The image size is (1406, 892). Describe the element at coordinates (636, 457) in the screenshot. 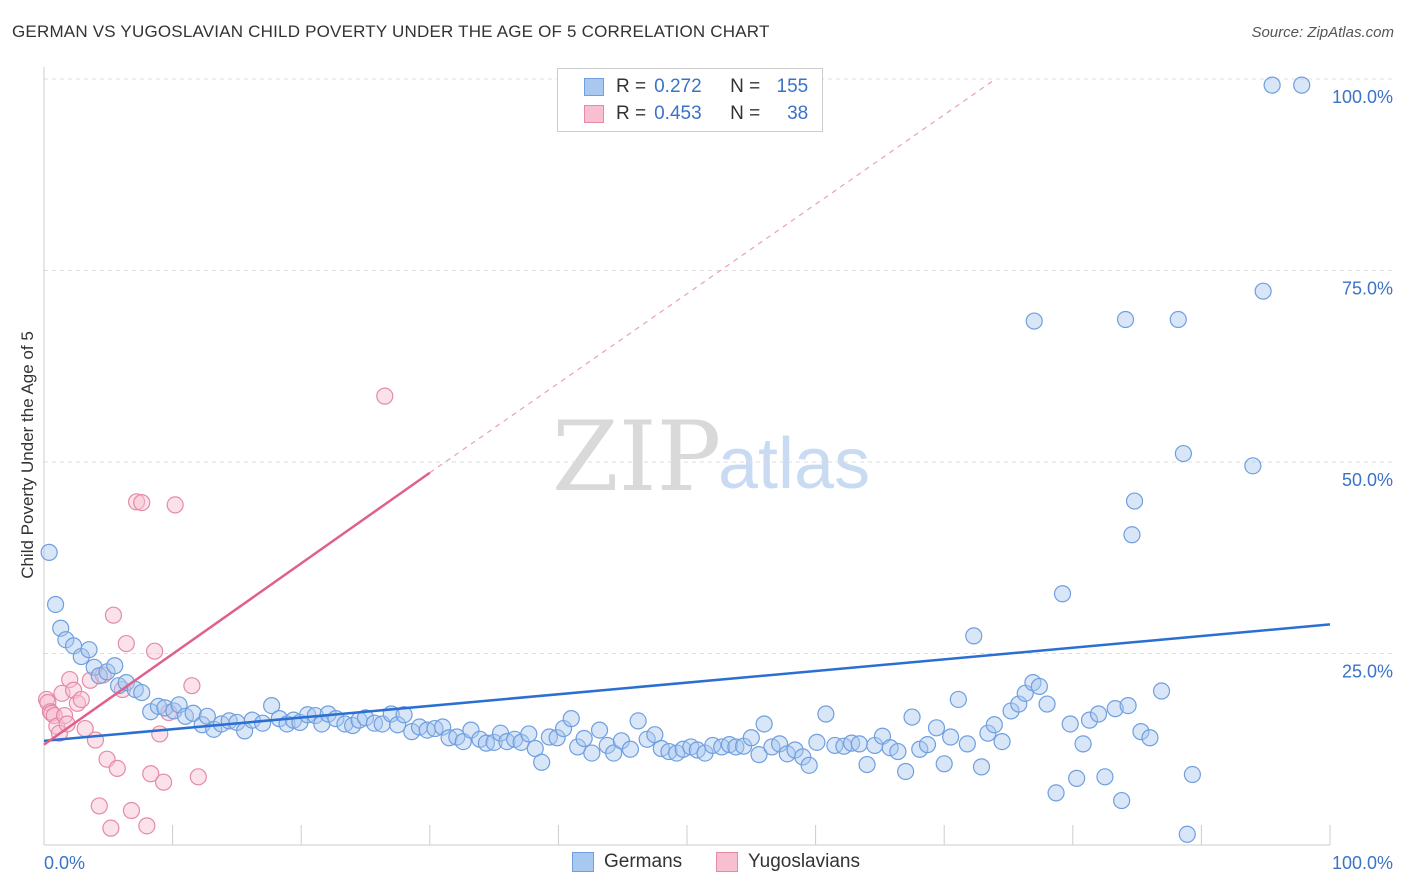

I see `watermark-zip: ZIP` at that location.